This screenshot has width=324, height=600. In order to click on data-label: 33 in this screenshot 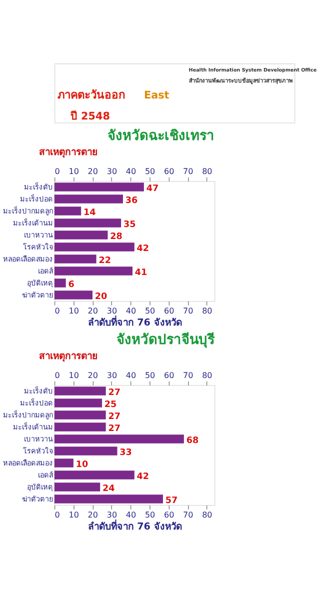, I will do `click(126, 453)`.